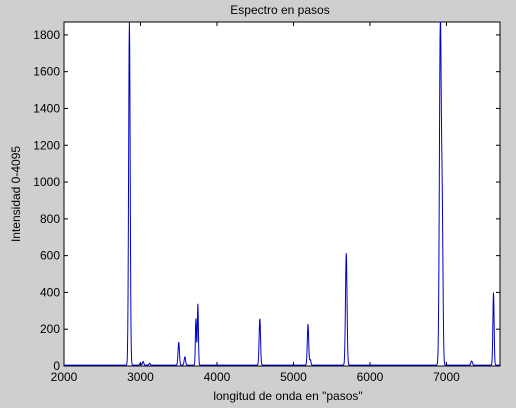 The image size is (516, 408). What do you see at coordinates (46, 72) in the screenshot?
I see `y-tick-label: 1600` at bounding box center [46, 72].